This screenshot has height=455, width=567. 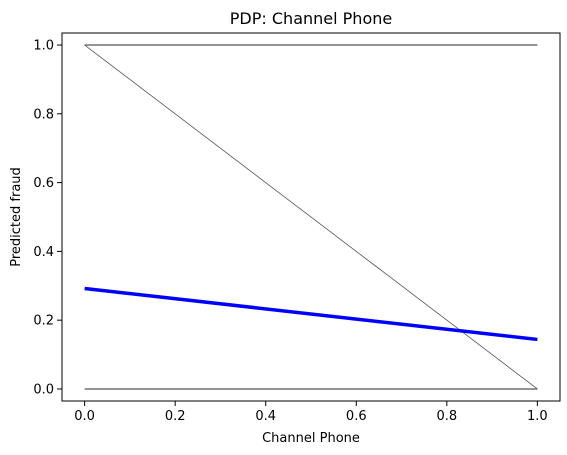 I want to click on y-tick-label: 0.4, so click(x=43, y=252).